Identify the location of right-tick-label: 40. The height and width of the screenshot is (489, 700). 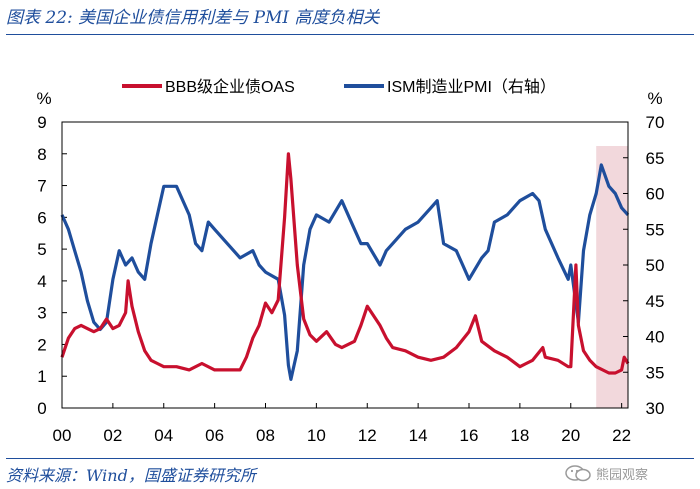
(655, 337).